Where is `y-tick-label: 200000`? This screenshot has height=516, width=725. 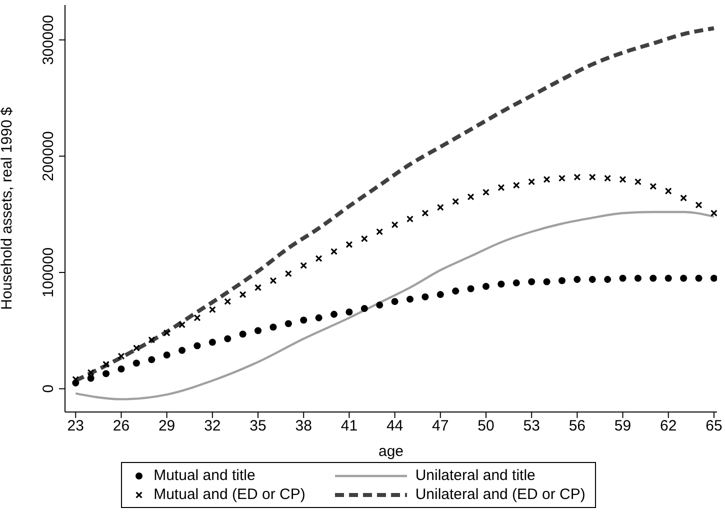
y-tick-label: 200000 is located at coordinates (48, 156).